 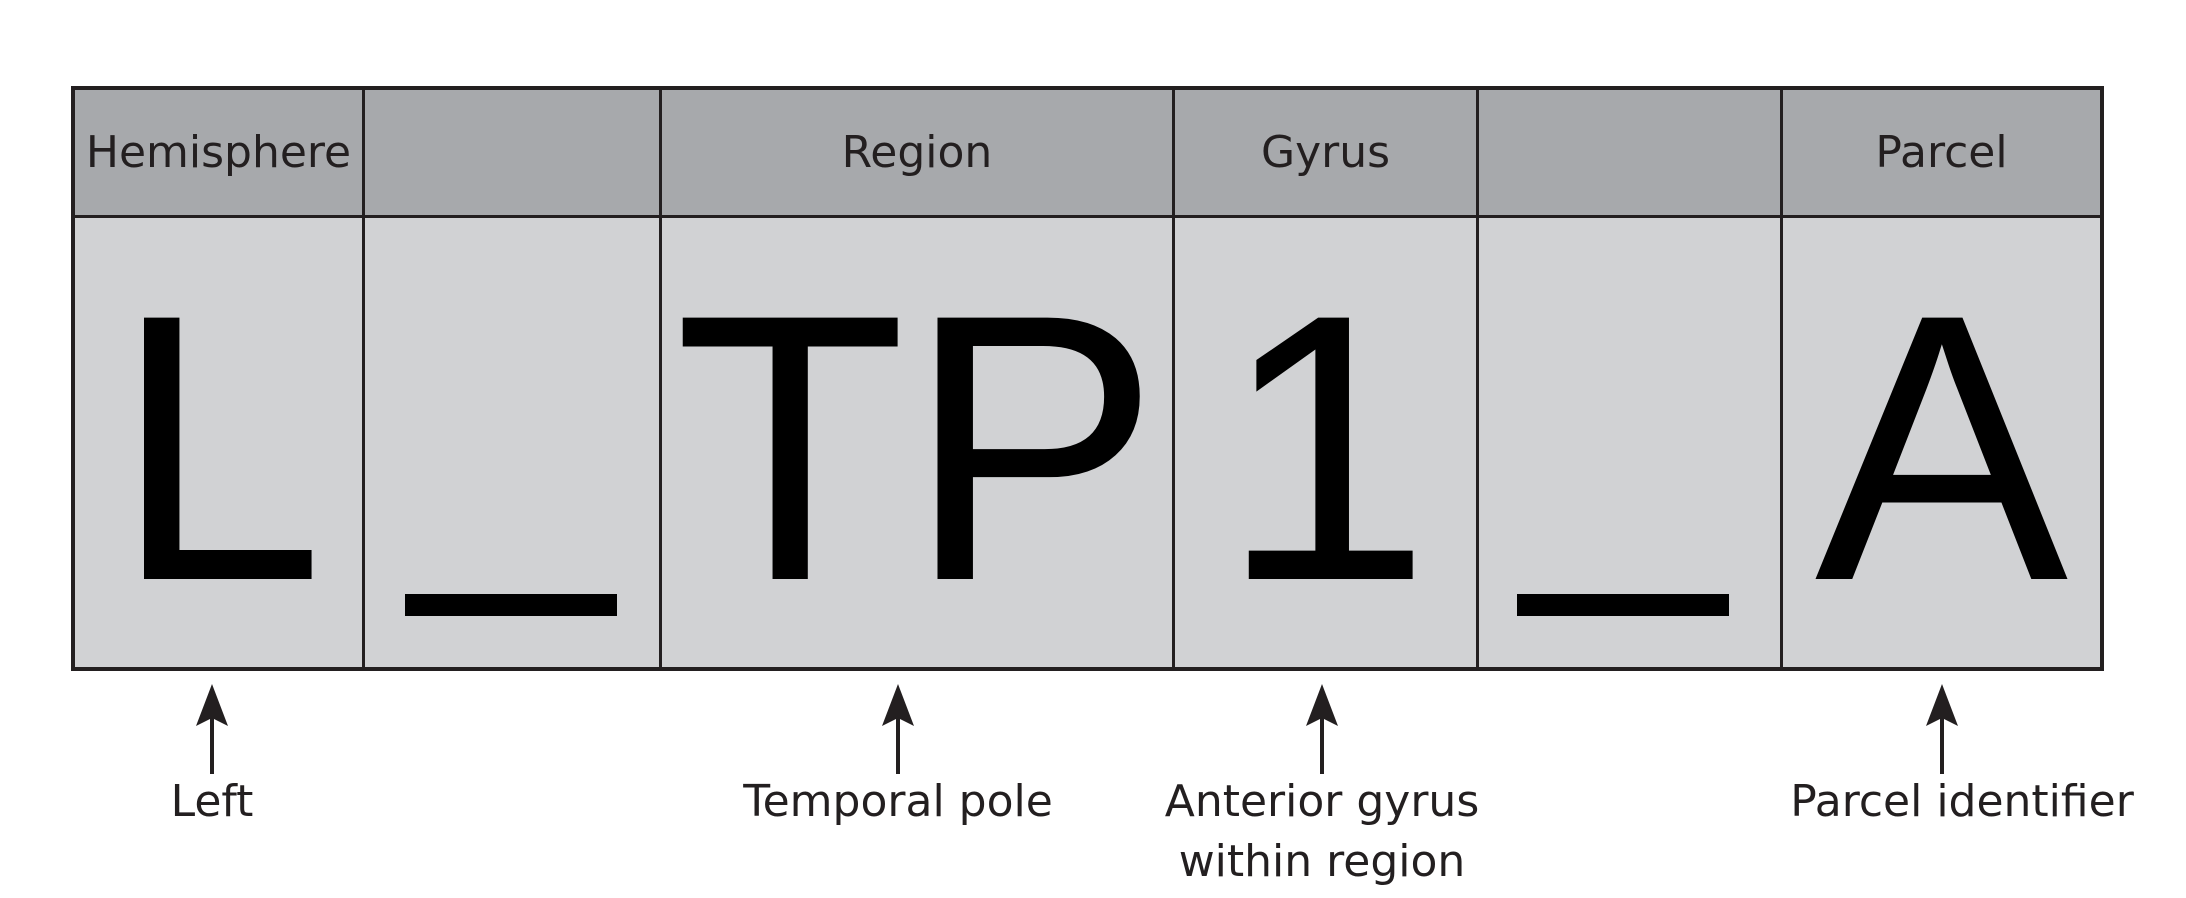 I want to click on region-header: Region, so click(x=917, y=154).